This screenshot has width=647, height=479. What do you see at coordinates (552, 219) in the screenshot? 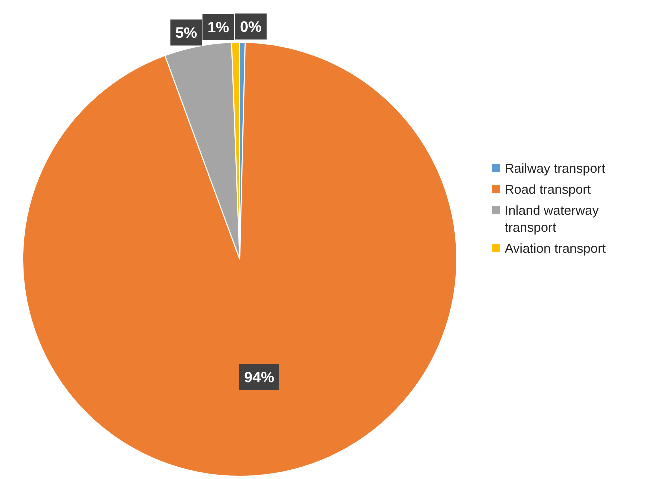
I see `legend-label: Inland waterway transport` at bounding box center [552, 219].